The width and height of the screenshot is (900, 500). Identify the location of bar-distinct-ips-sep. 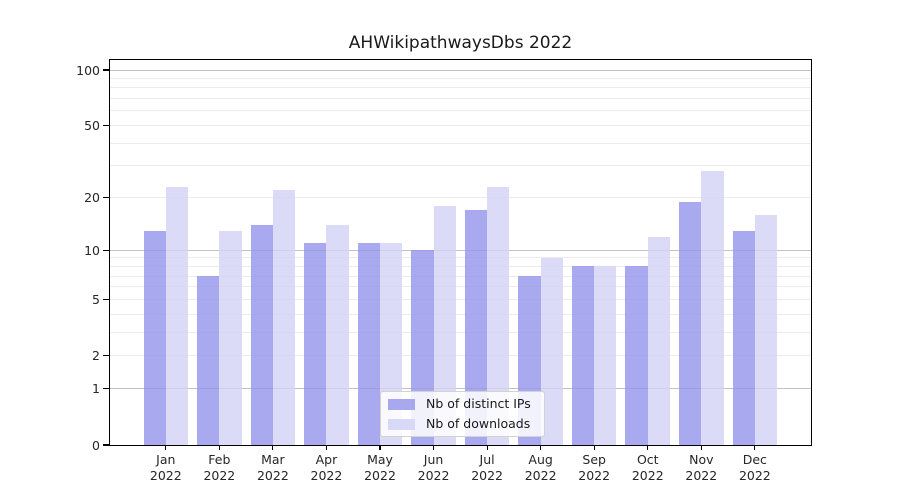
(583, 355).